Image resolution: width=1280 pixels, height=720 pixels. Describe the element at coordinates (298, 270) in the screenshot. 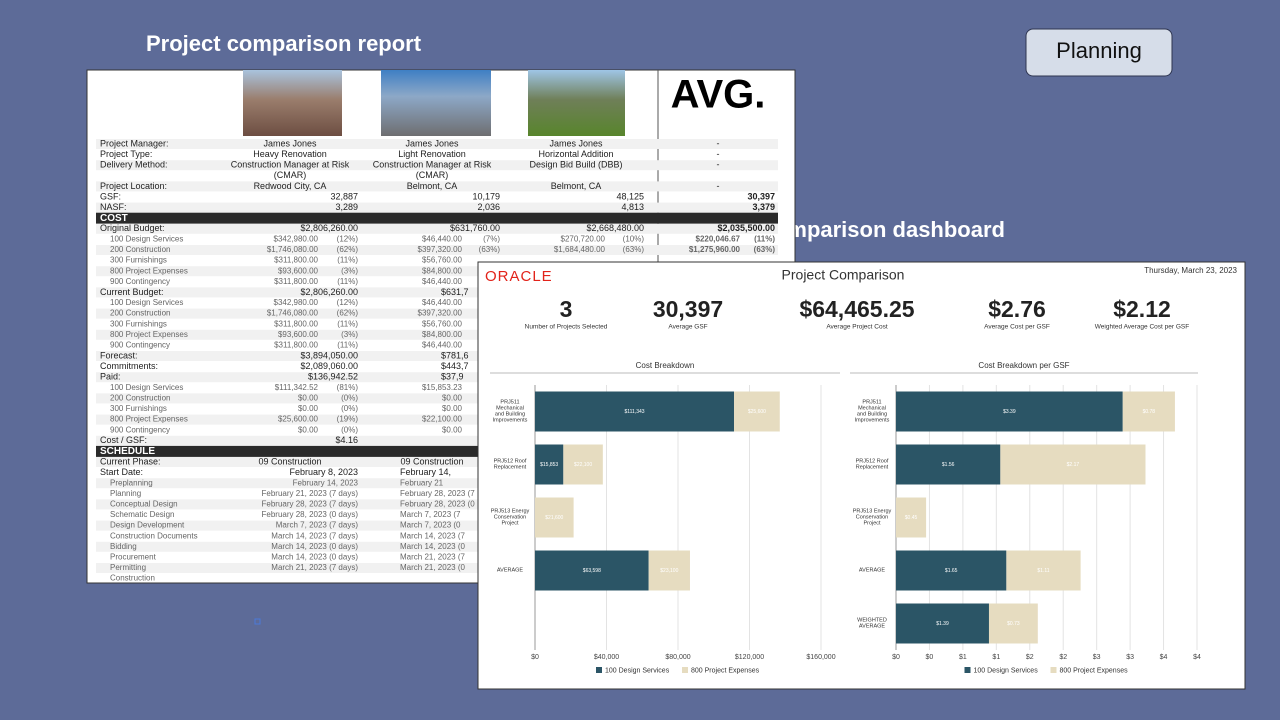

I see `cell: $93,600.00` at that location.